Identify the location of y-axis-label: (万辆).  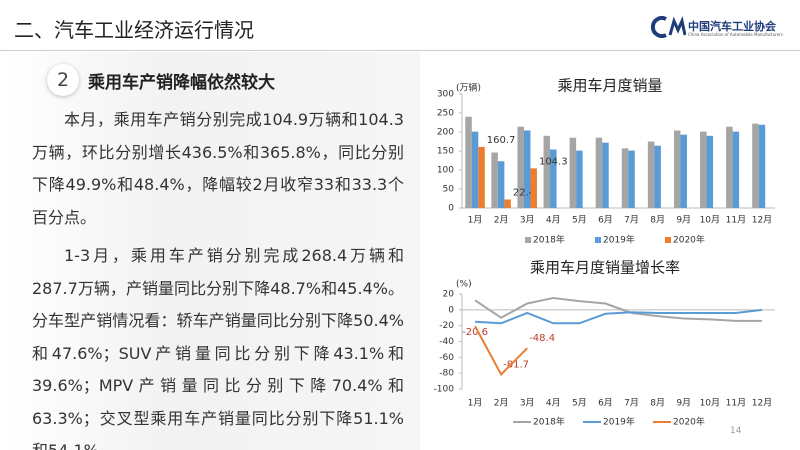
(468, 88).